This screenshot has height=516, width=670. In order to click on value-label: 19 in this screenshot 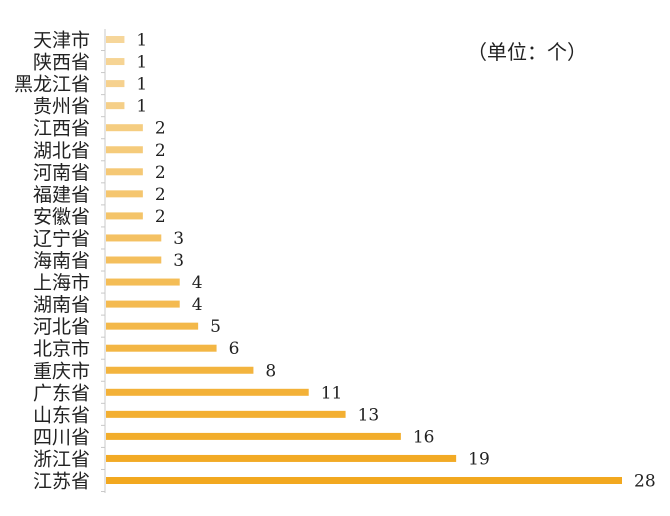, I will do `click(479, 459)`.